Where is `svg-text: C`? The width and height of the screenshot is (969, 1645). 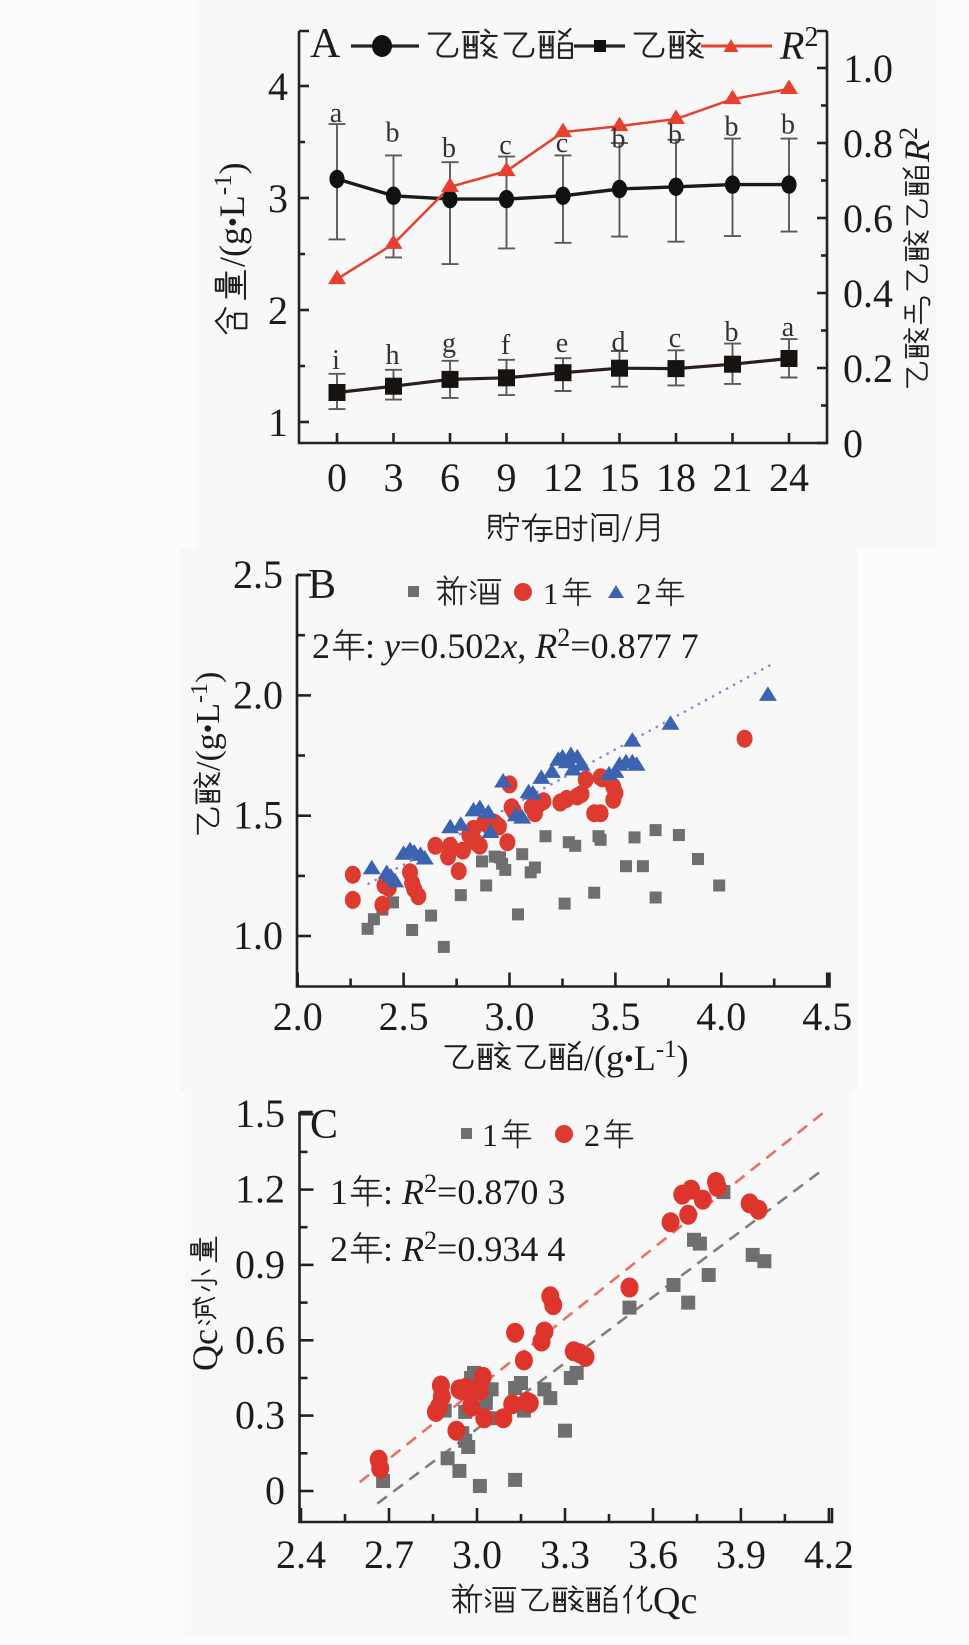
svg-text: C is located at coordinates (324, 1125).